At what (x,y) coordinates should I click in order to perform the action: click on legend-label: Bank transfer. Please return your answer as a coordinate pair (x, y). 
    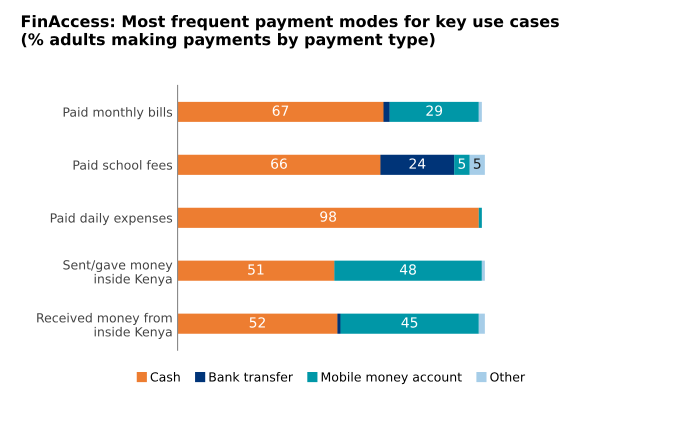
    Looking at the image, I should click on (251, 377).